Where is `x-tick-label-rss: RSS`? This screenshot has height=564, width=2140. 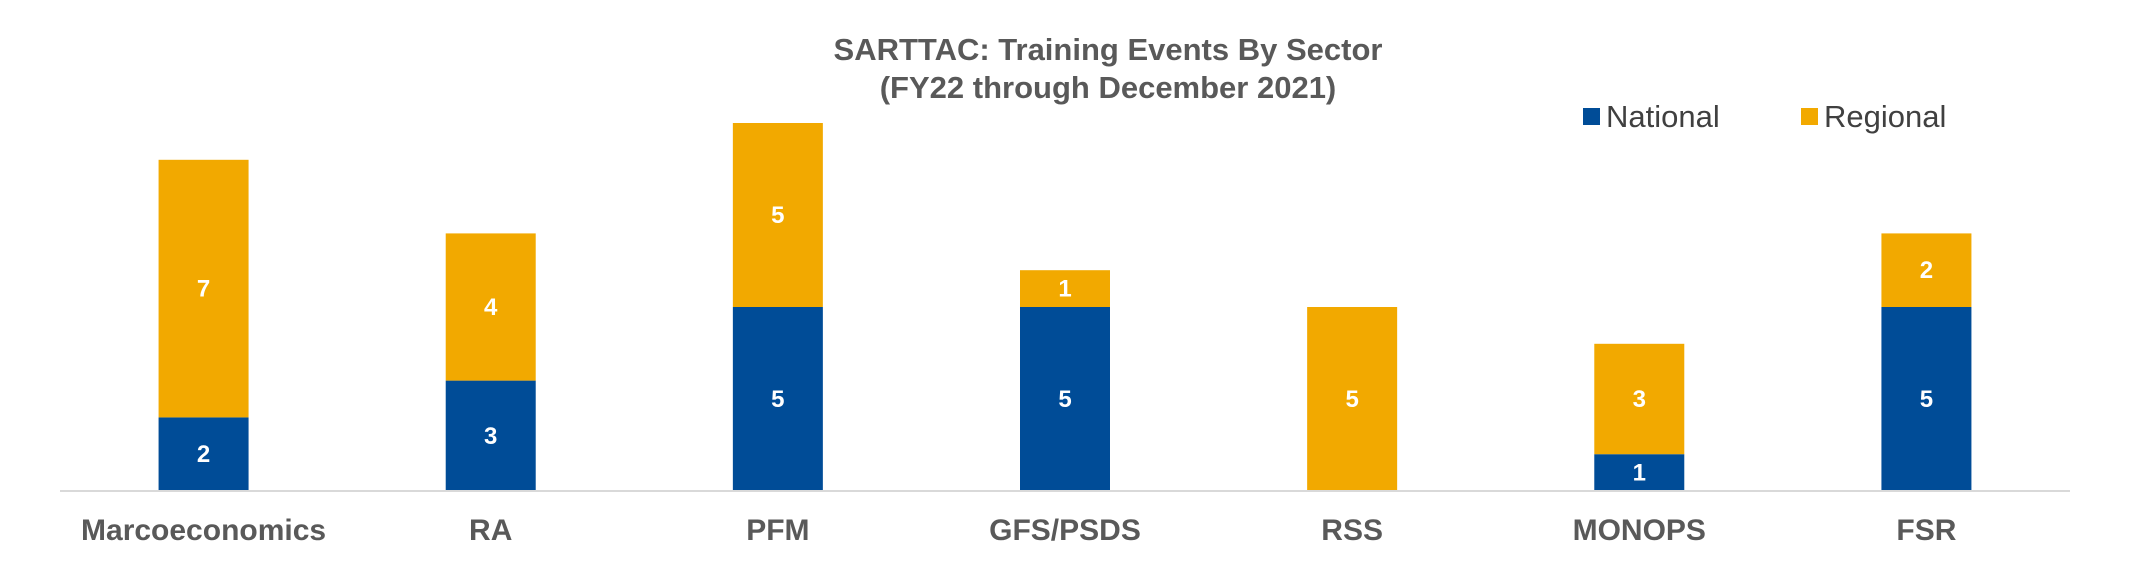
x-tick-label-rss: RSS is located at coordinates (1352, 530).